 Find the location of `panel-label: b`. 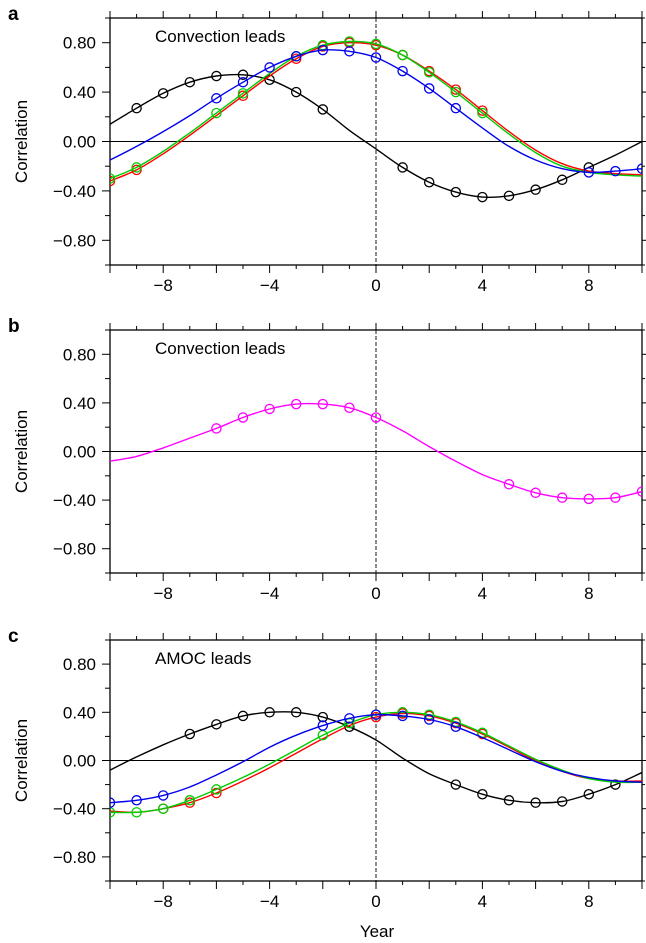

panel-label: b is located at coordinates (14, 326).